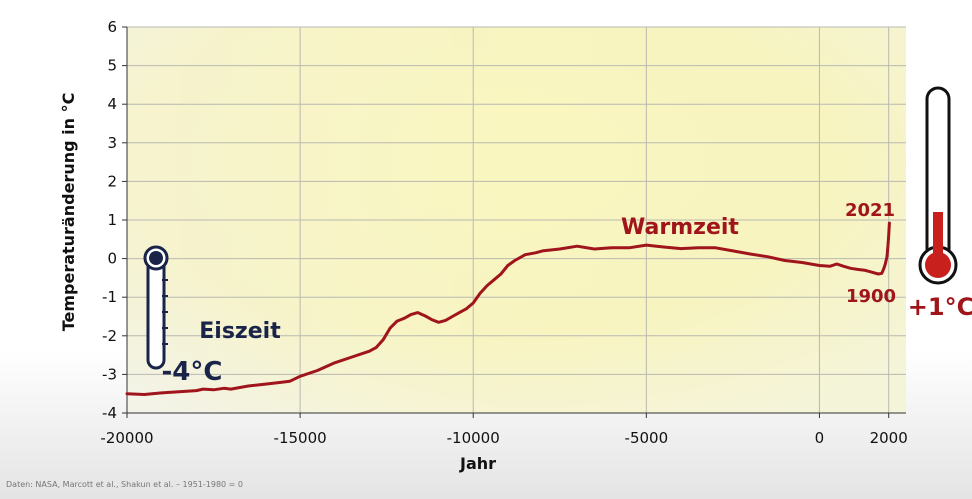 This screenshot has height=499, width=972. What do you see at coordinates (112, 104) in the screenshot?
I see `y-tick-label: 4` at bounding box center [112, 104].